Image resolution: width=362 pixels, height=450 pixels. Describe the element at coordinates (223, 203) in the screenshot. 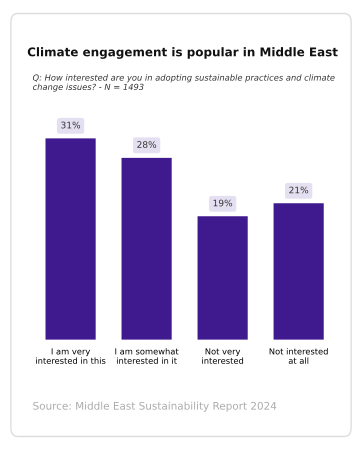

I see `data-label: 19%` at that location.